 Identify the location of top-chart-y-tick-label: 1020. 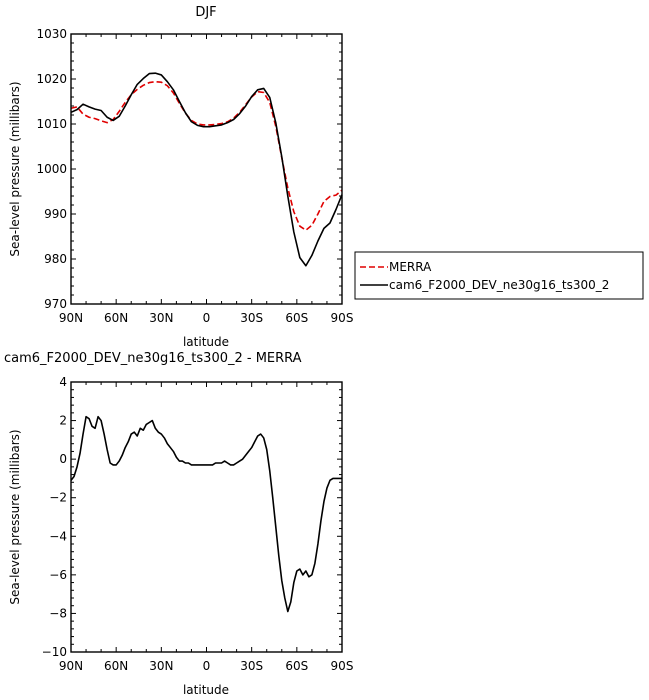
(51, 79).